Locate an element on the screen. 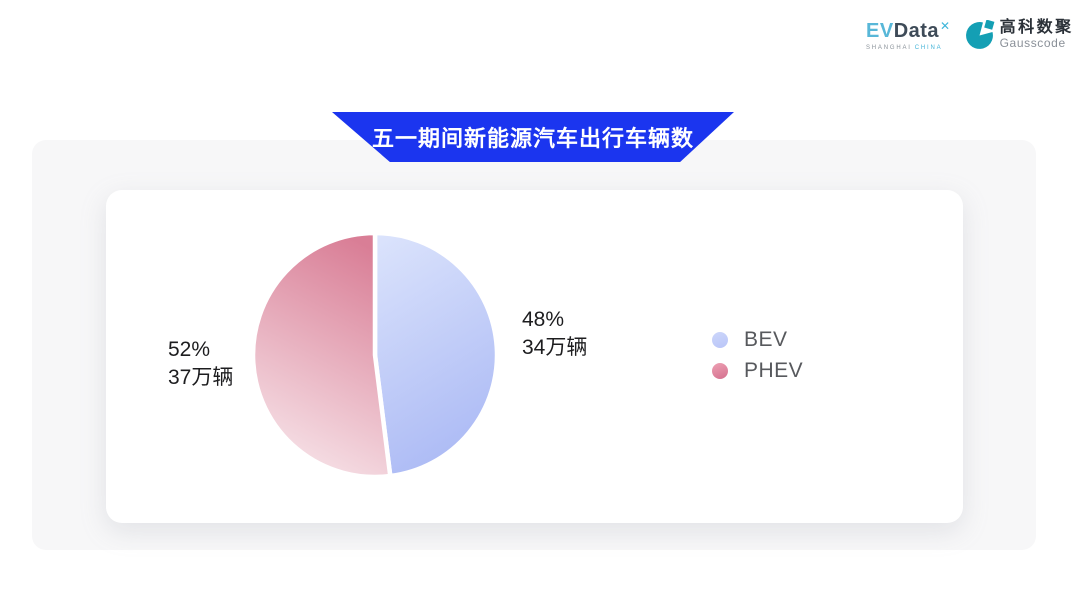 This screenshot has height=608, width=1080. evdata-data-text: Data is located at coordinates (916, 31).